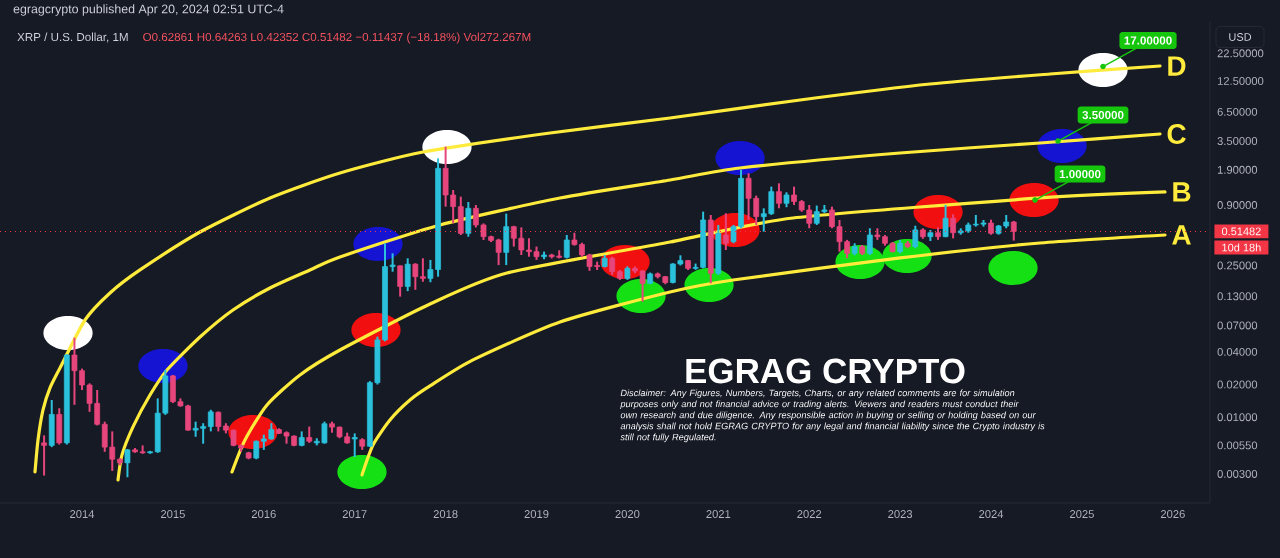 This screenshot has height=558, width=1280. I want to click on y-tick-label: 3.50000, so click(1237, 141).